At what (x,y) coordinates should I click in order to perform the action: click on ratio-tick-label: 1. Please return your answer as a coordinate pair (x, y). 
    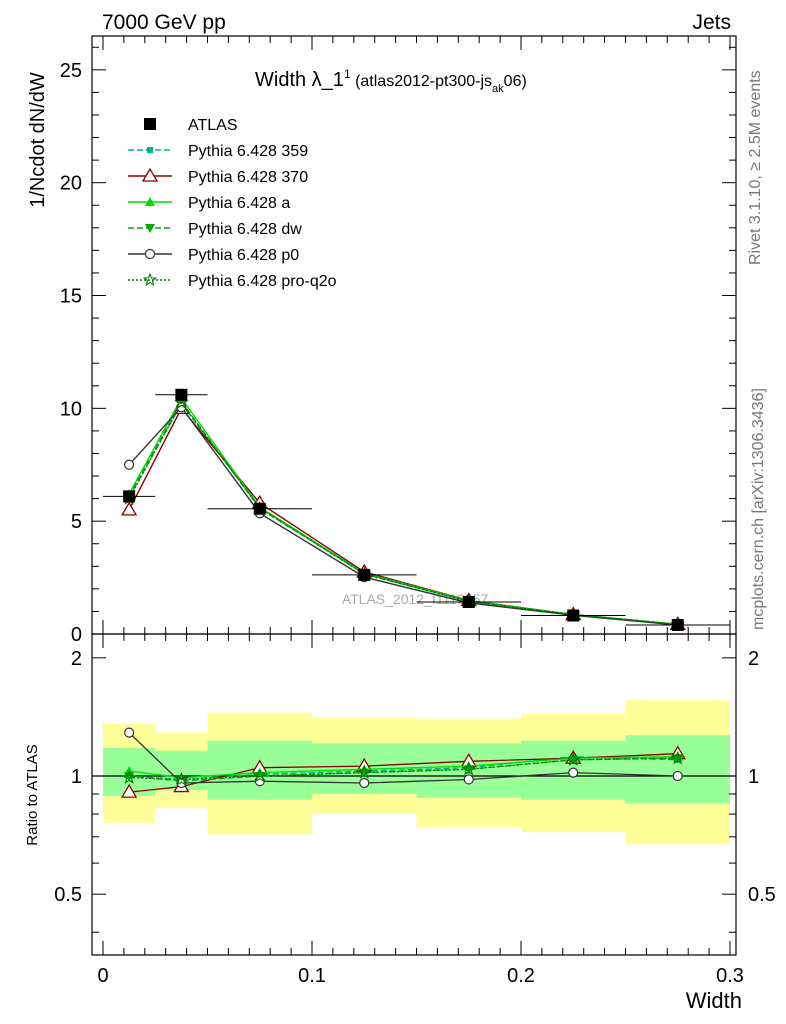
    Looking at the image, I should click on (76, 777).